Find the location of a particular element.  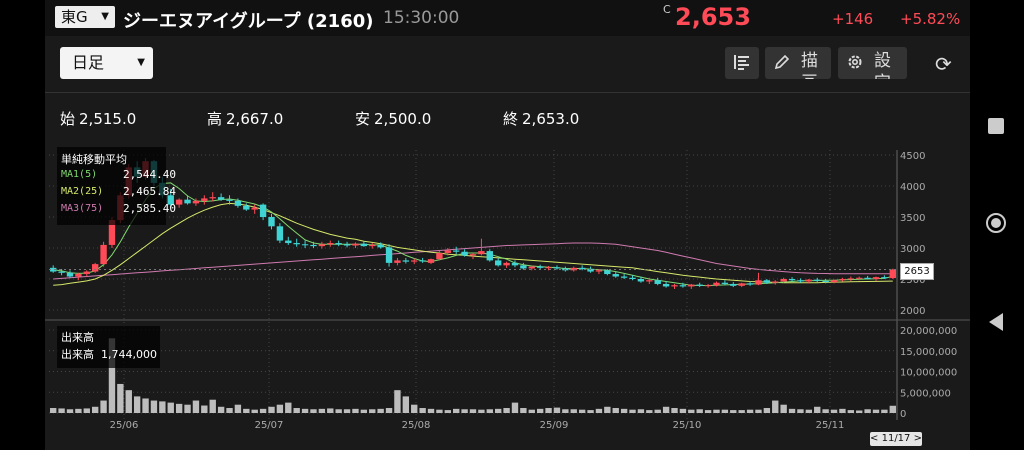

date-navigator: < 11/17 > is located at coordinates (896, 439).